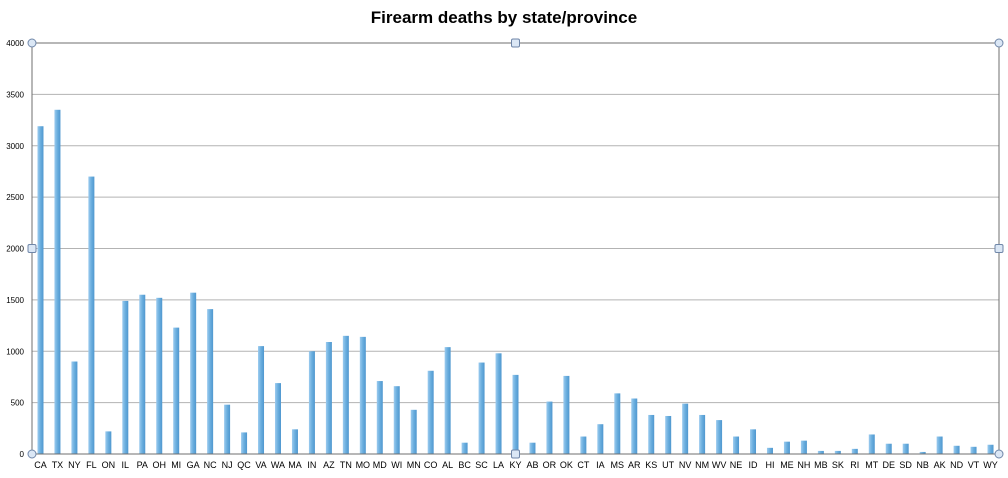 This screenshot has height=478, width=1008. I want to click on bar-sc, so click(481, 408).